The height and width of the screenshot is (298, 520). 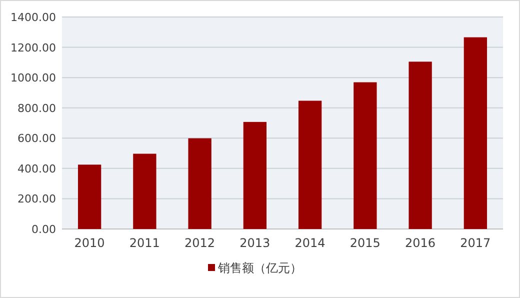 What do you see at coordinates (37, 199) in the screenshot?
I see `y-tick-label: 200.00` at bounding box center [37, 199].